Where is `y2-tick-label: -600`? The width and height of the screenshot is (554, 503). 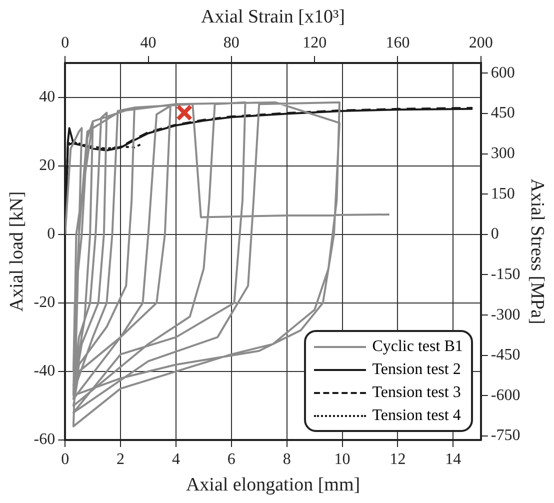 y2-tick-label: -600 is located at coordinates (505, 395).